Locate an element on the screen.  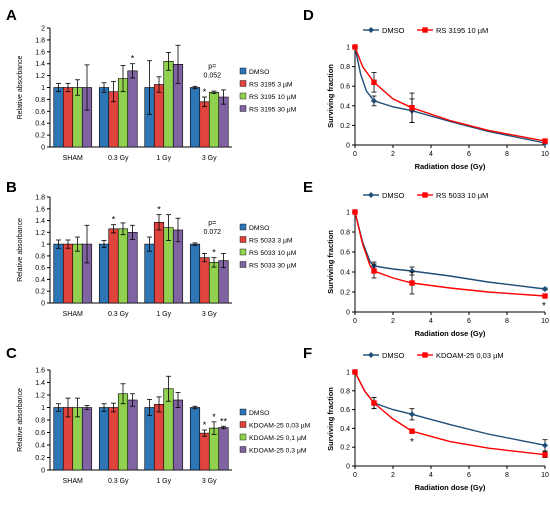
x-tick-label: 10 is located at coordinates (545, 475).